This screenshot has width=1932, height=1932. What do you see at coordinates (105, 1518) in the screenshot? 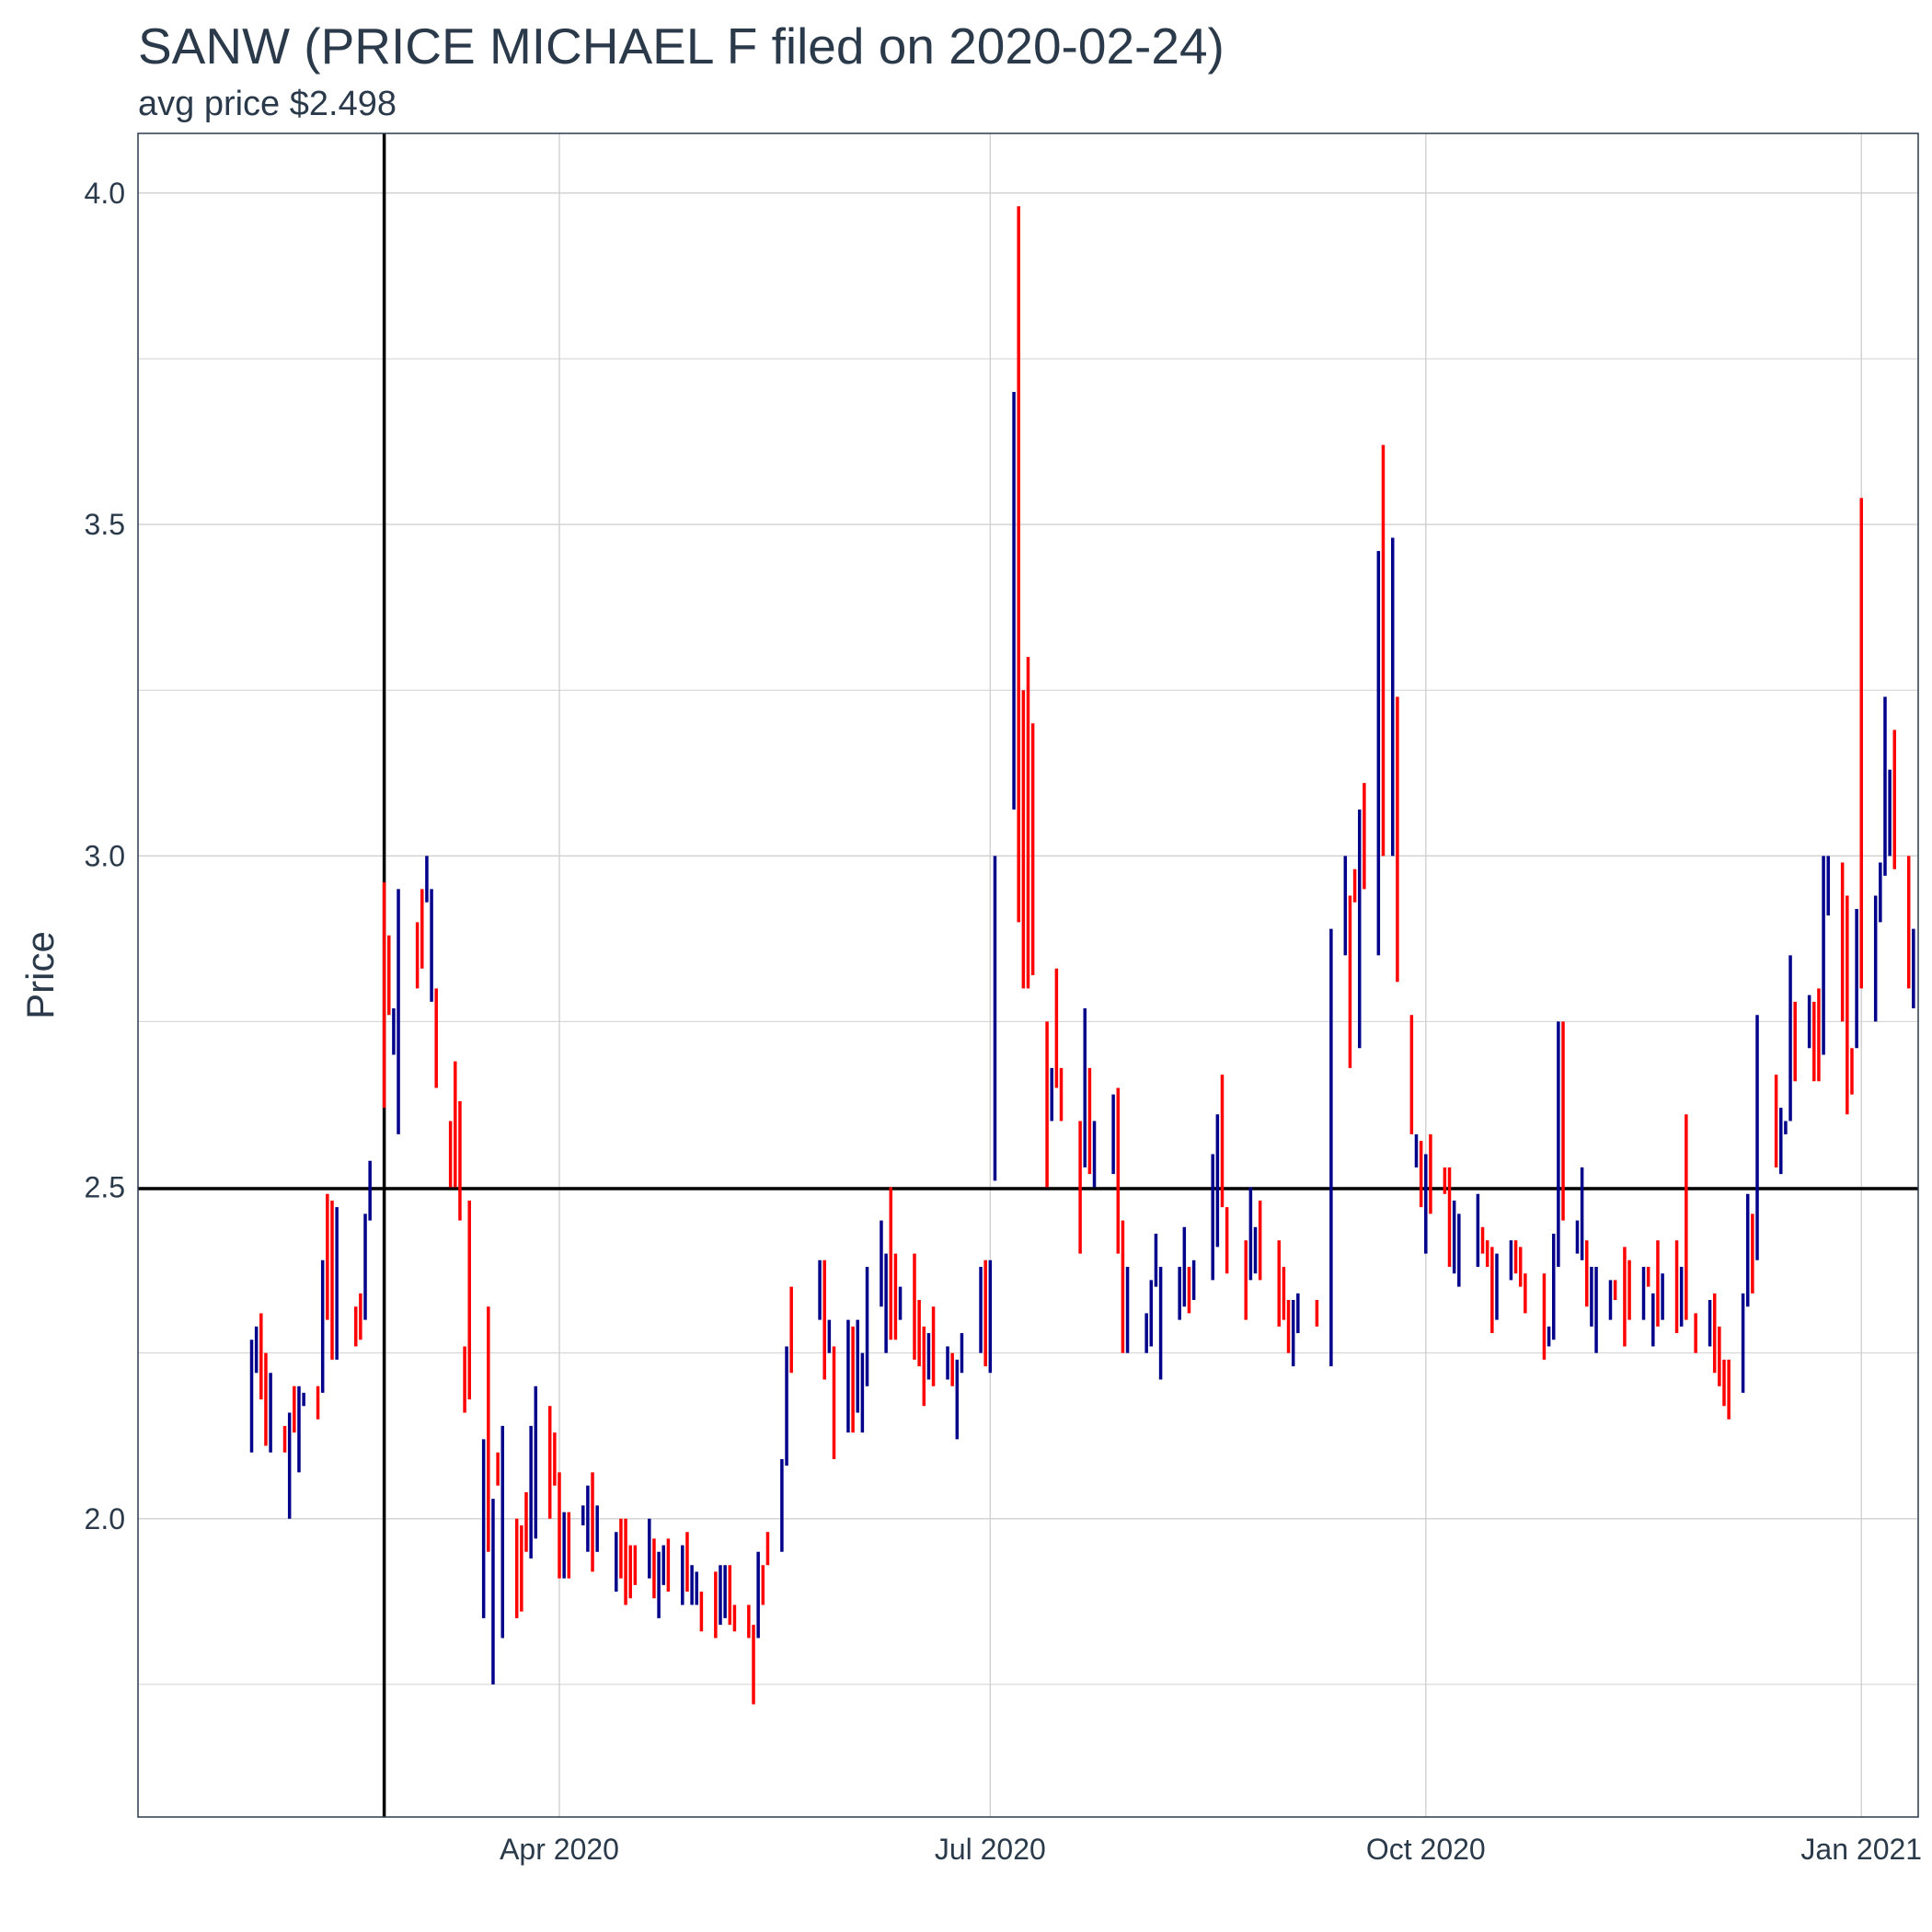
I see `y-tick-label: 2.0` at bounding box center [105, 1518].